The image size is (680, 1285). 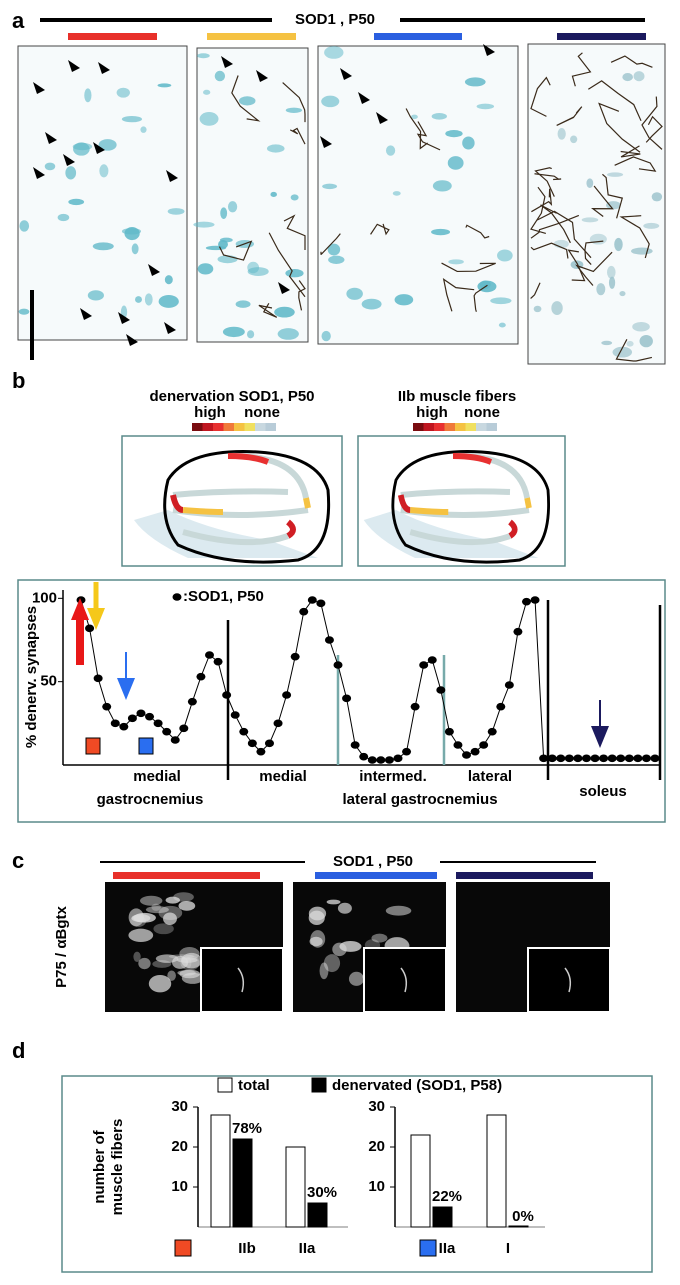 I want to click on micrographs, so click(x=358, y=947).